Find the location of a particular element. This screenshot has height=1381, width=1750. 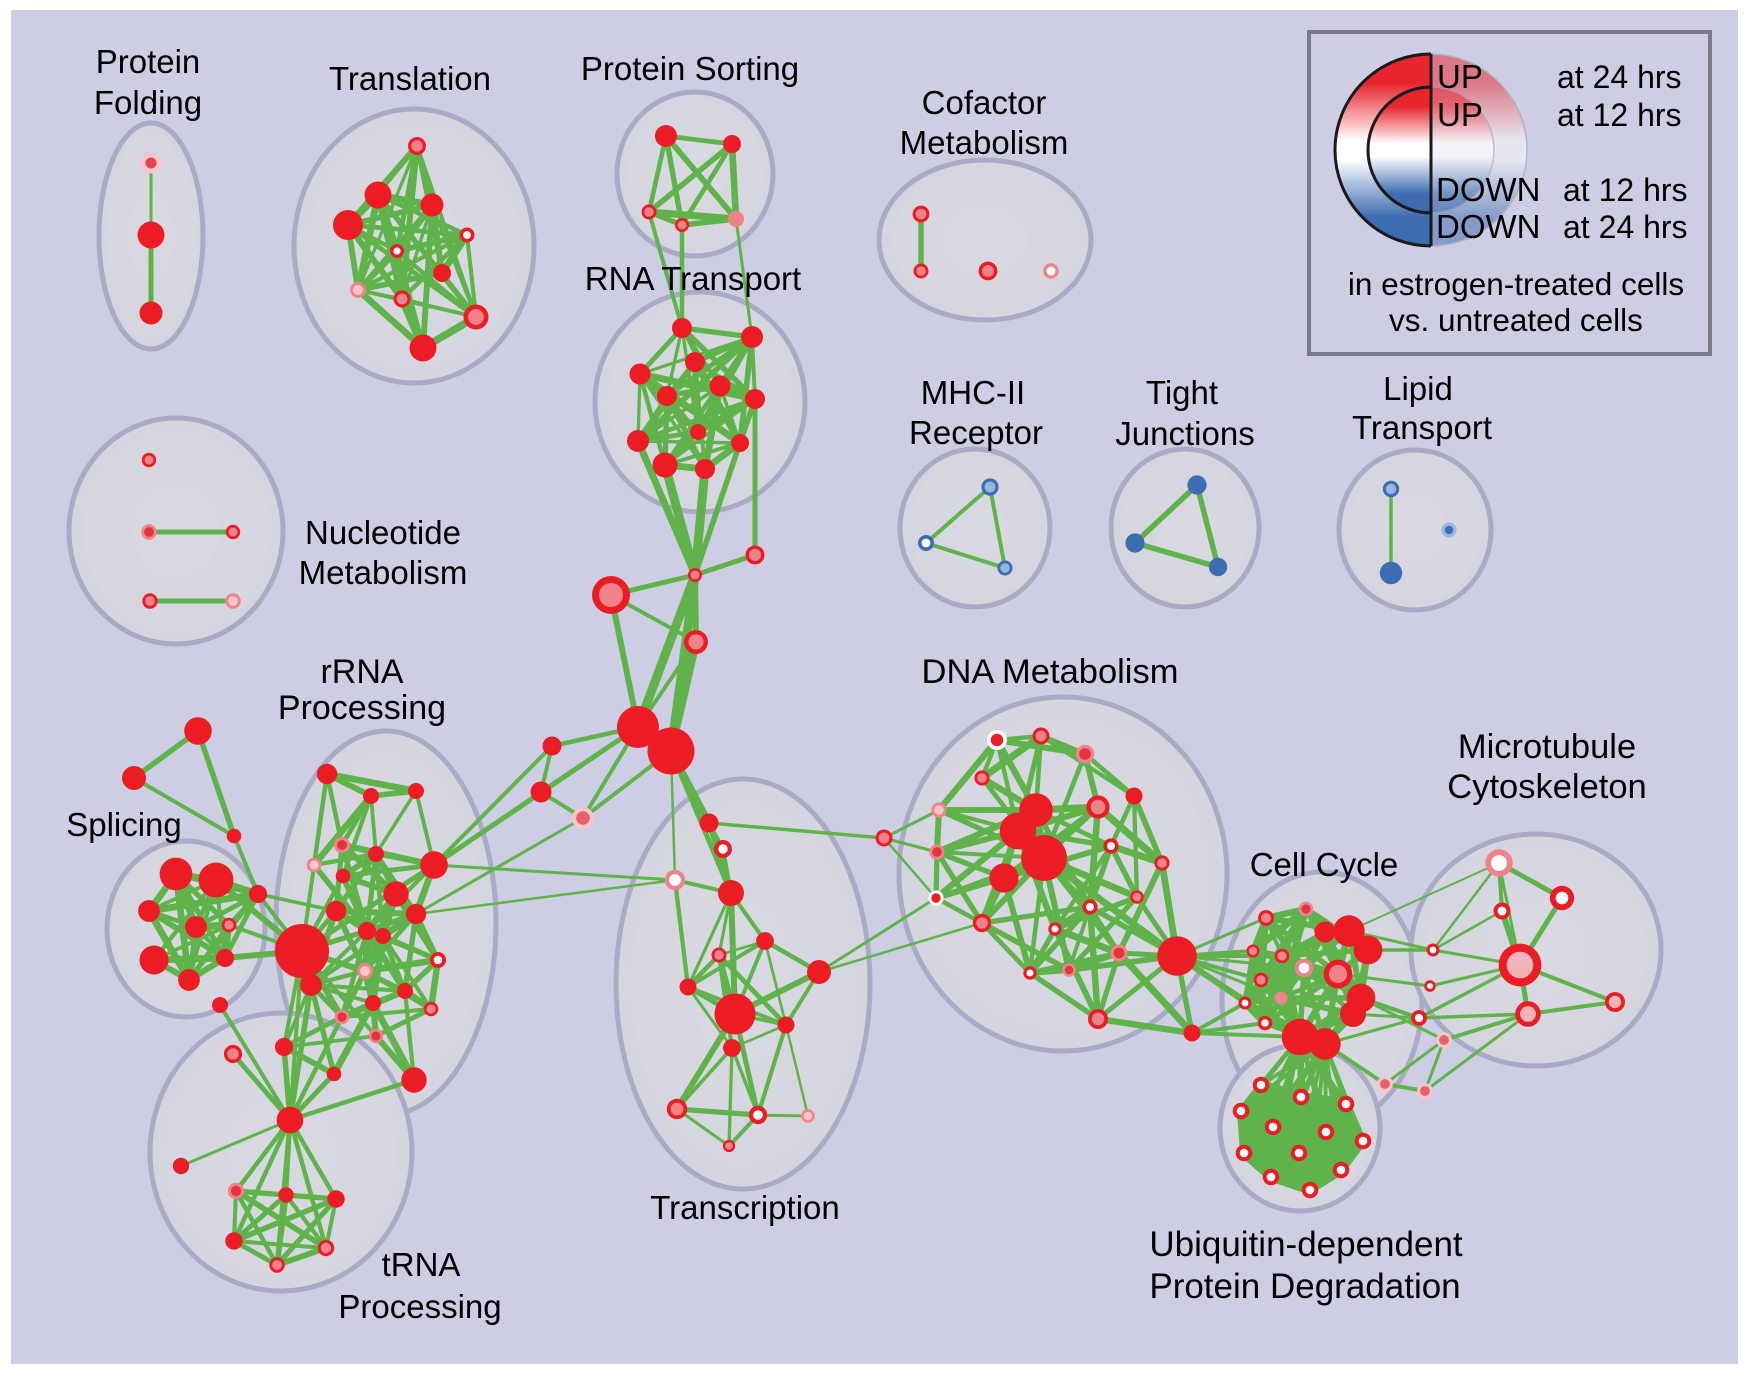

svg-text: Transport is located at coordinates (1422, 427).